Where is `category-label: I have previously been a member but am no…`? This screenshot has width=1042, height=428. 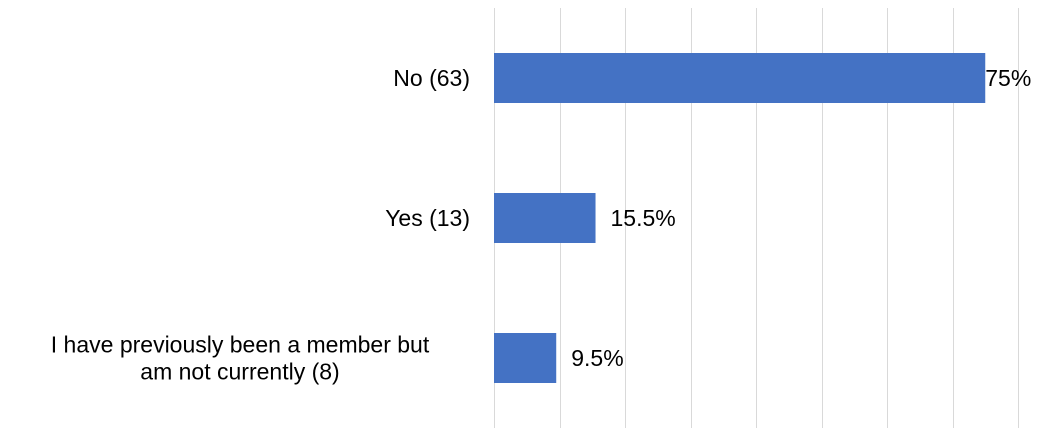 category-label: I have previously been a member but am no… is located at coordinates (240, 358).